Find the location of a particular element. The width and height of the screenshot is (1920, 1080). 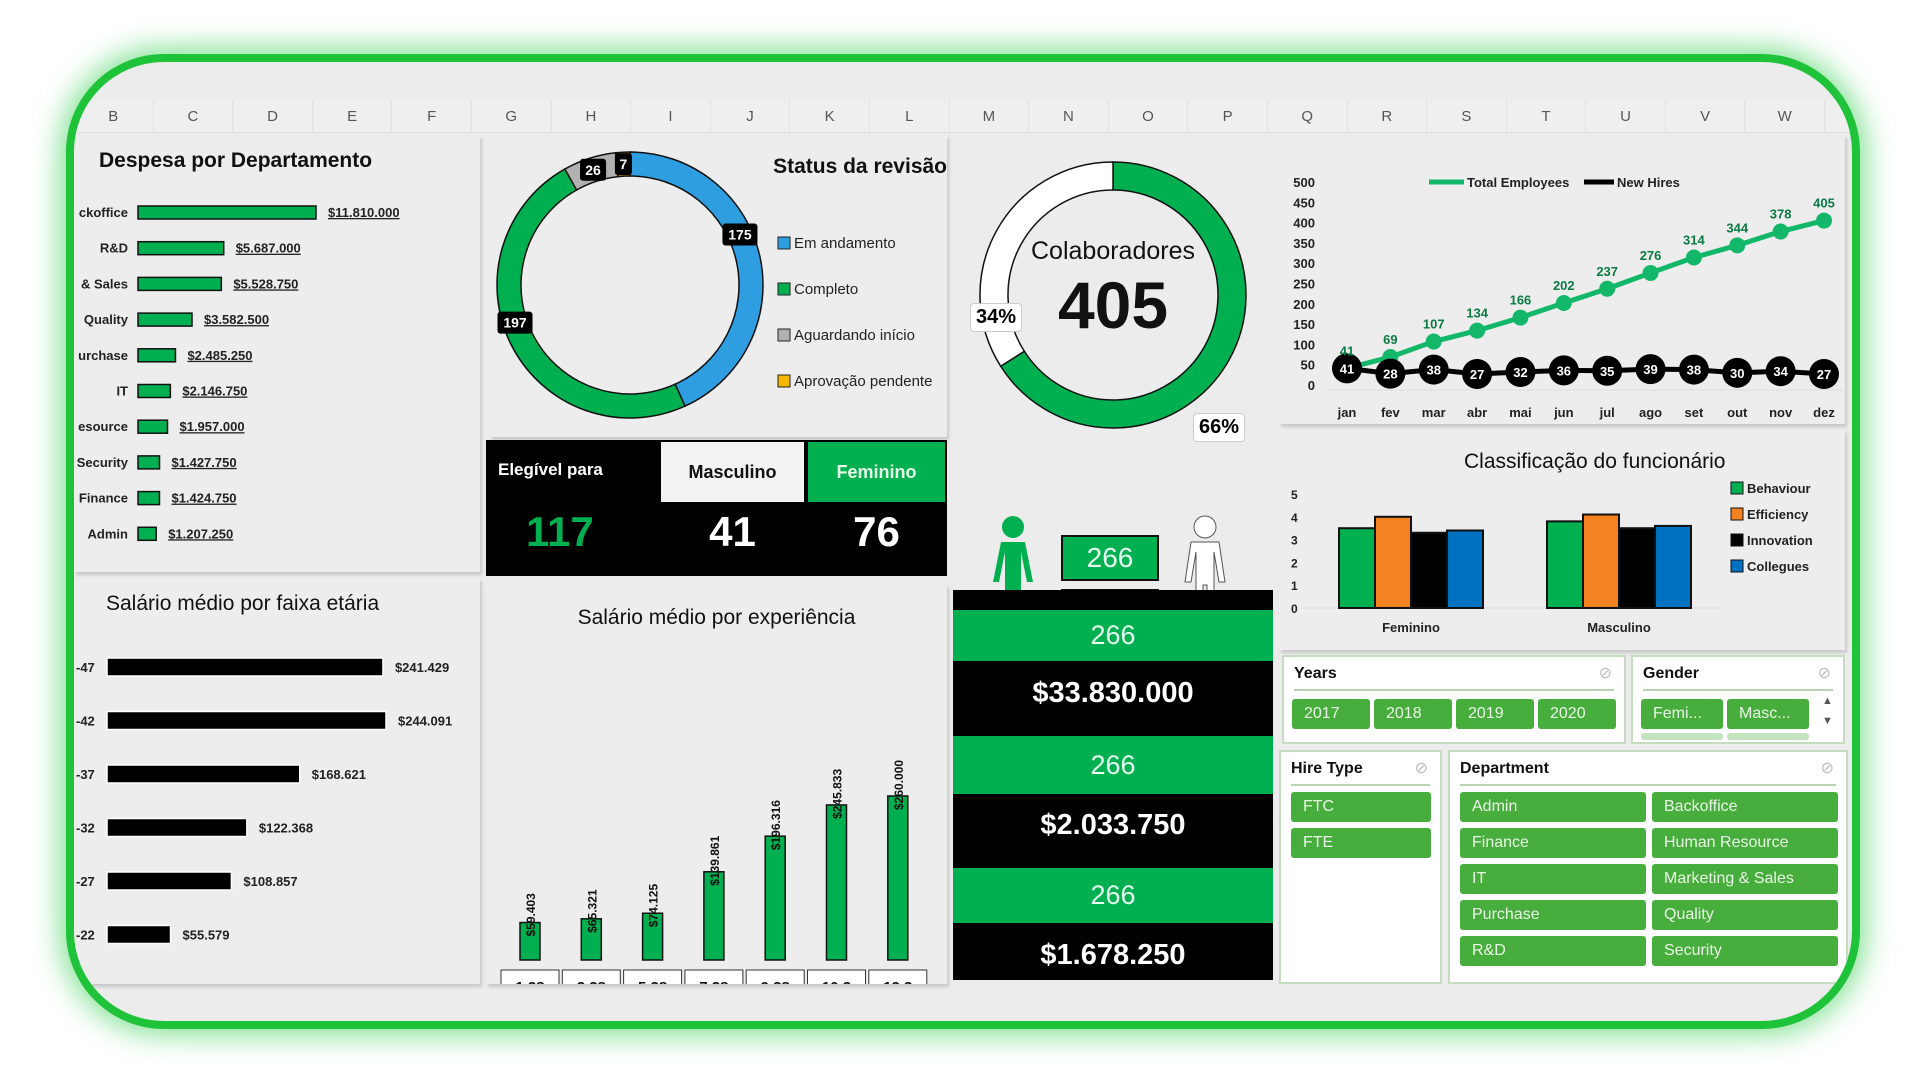

y-tick-label: 3 is located at coordinates (1294, 541).